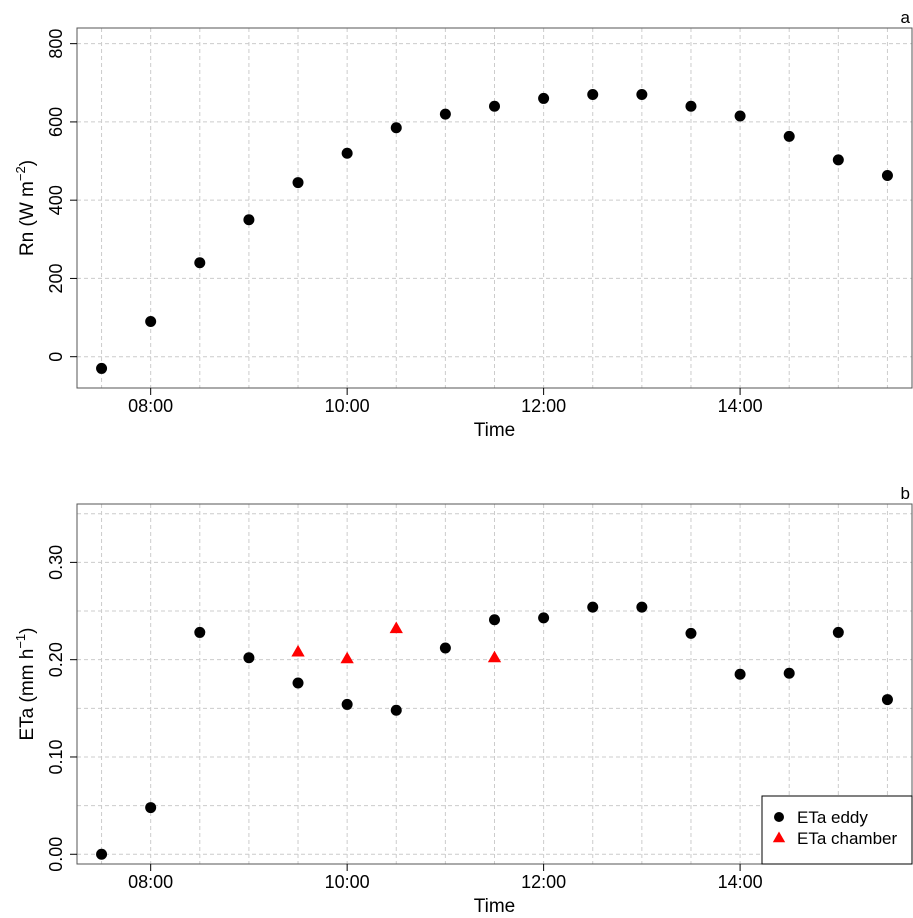  I want to click on legend-label-chamber: ETa chamber, so click(847, 838).